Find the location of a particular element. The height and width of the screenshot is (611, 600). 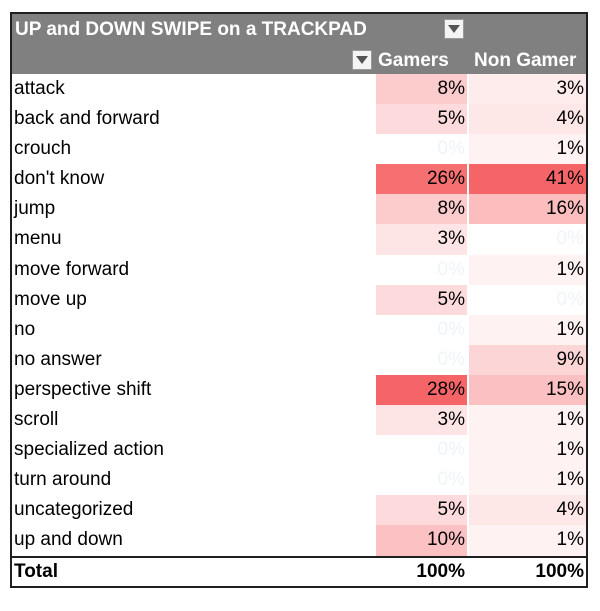

table-row: no answer 0% 9% is located at coordinates (299, 359).